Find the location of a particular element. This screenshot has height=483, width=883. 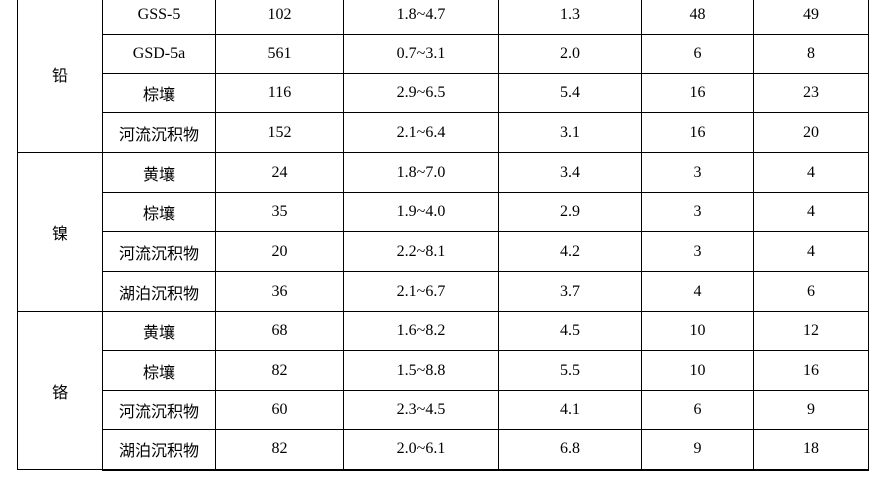

value-cell: 2.0~6.1 is located at coordinates (421, 450).